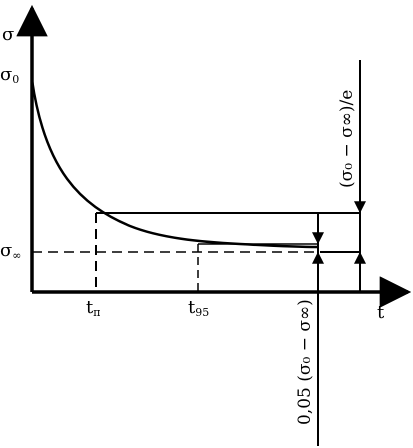  Describe the element at coordinates (93, 308) in the screenshot. I see `t-relax-label: tп` at that location.